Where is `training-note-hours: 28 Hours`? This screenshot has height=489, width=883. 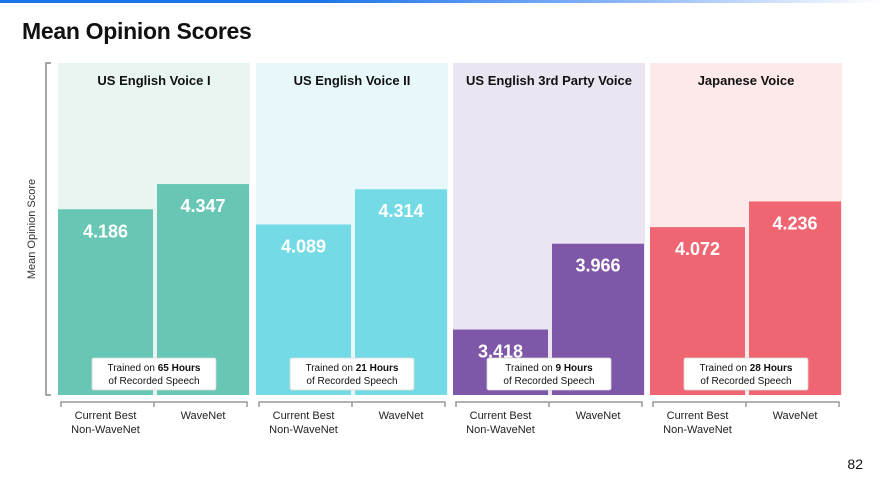
training-note-hours: 28 Hours is located at coordinates (771, 368).